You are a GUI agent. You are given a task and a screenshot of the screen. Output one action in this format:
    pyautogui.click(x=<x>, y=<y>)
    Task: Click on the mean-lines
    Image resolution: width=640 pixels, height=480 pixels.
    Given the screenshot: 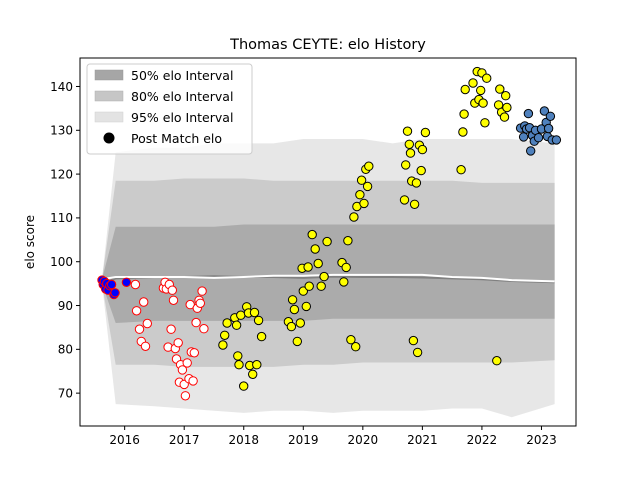 What is the action you would take?
    pyautogui.click(x=328, y=279)
    